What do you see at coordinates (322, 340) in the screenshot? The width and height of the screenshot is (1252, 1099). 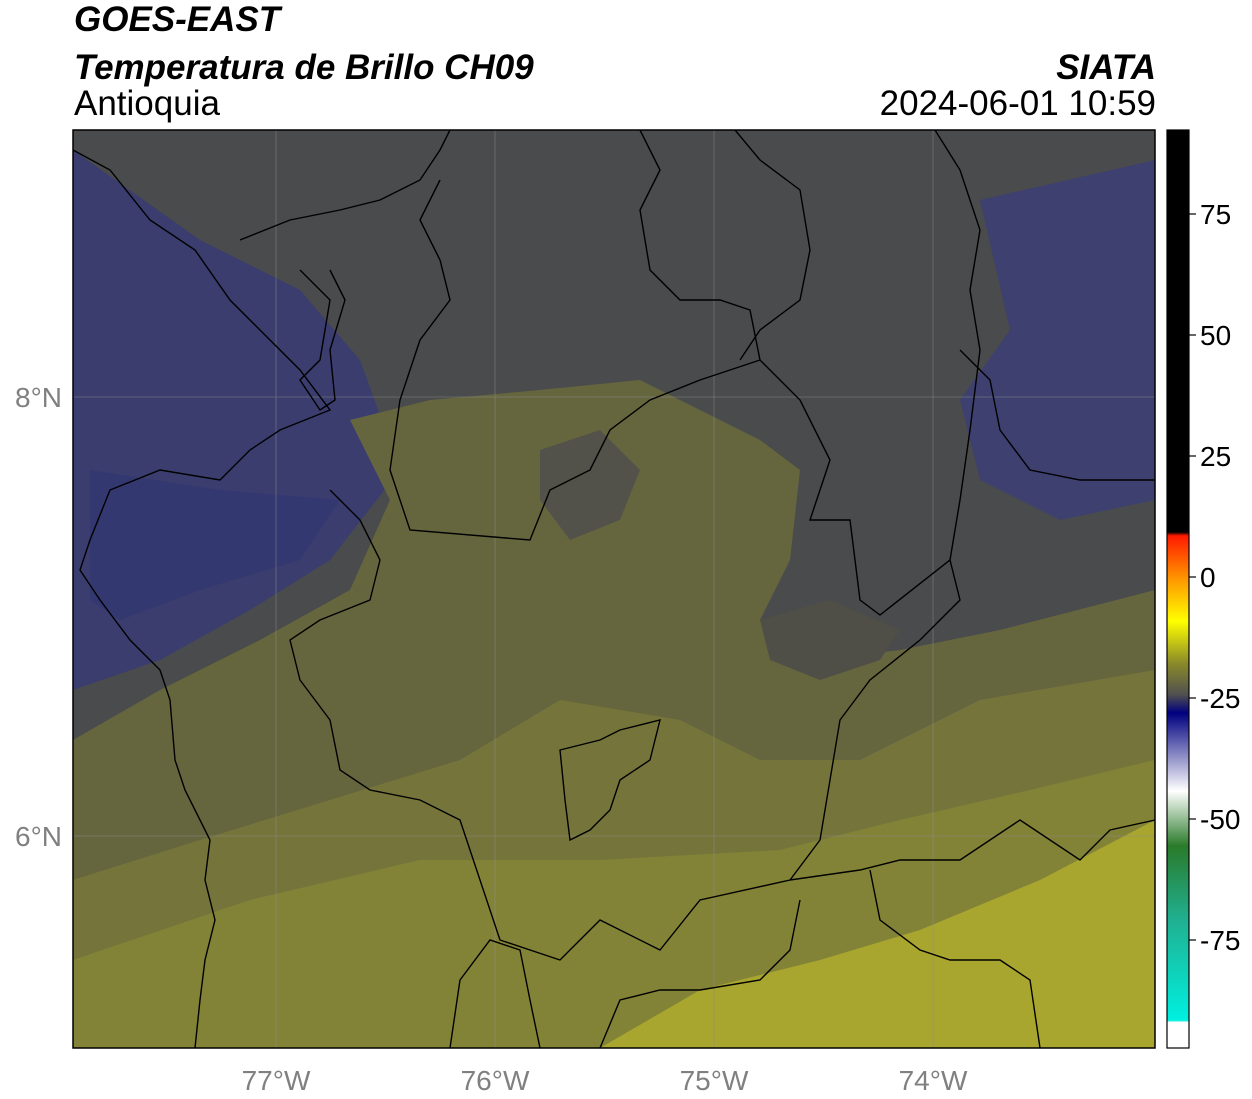 I see `gulf-coast` at bounding box center [322, 340].